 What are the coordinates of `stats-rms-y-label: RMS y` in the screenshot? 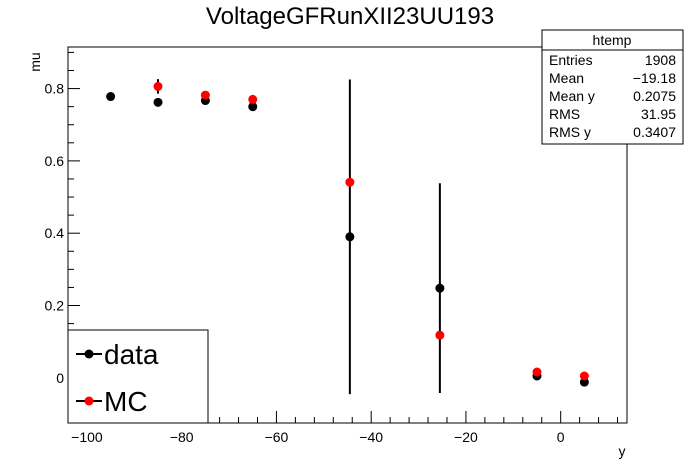 It's located at (570, 132).